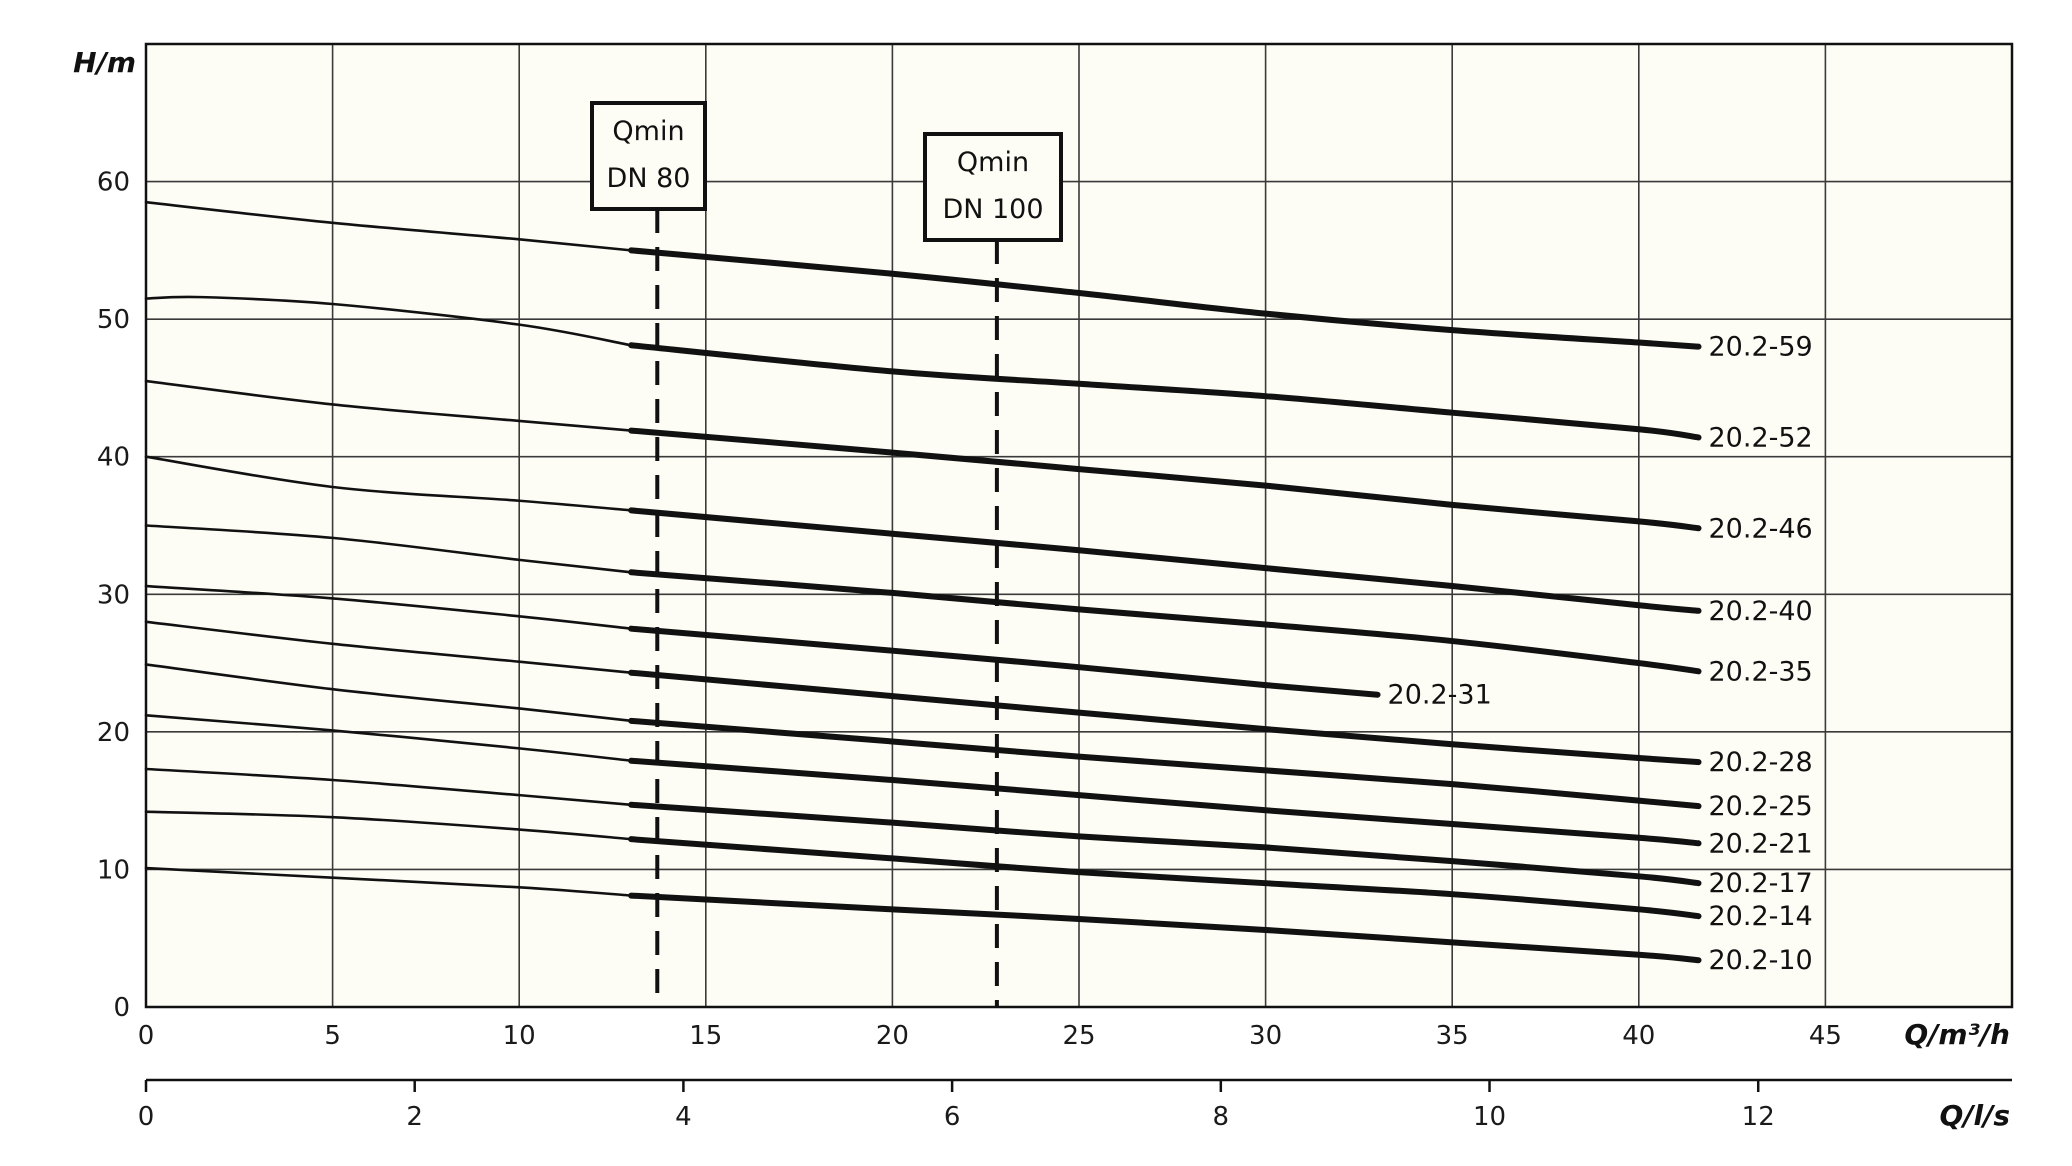 The height and width of the screenshot is (1166, 2072). Describe the element at coordinates (104, 62) in the screenshot. I see `y-axis-title: H/m` at that location.